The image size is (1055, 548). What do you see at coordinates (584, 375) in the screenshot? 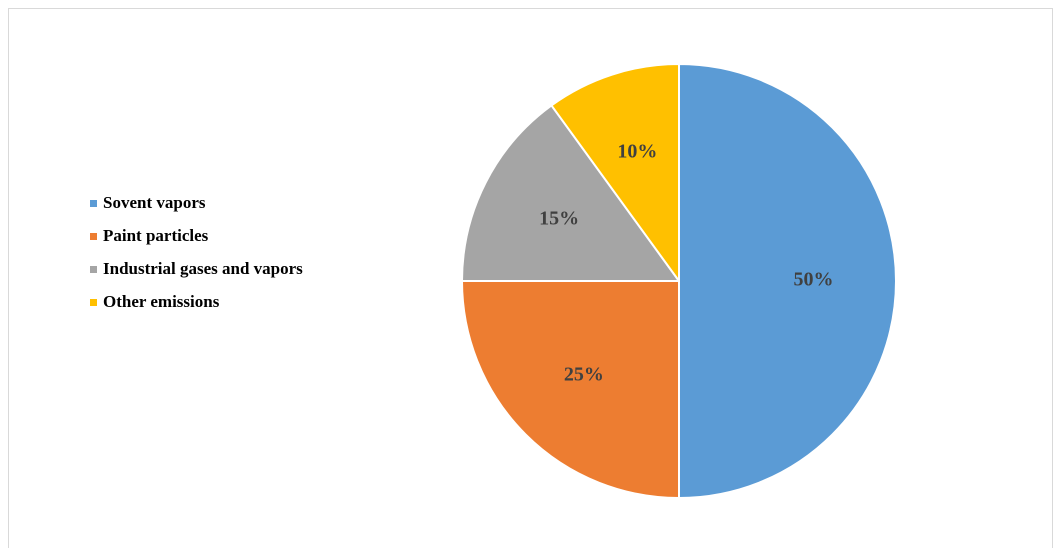
I see `data-label-paint-particles: 25%` at bounding box center [584, 375].